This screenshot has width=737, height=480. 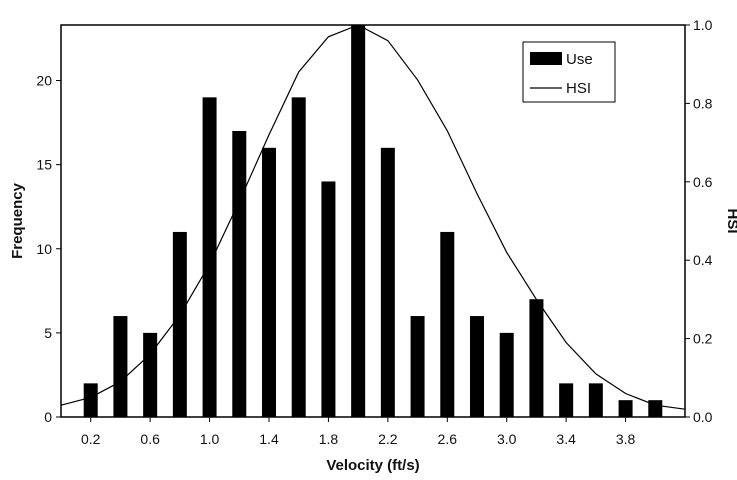 What do you see at coordinates (269, 439) in the screenshot?
I see `x-tick-label: 1.4` at bounding box center [269, 439].